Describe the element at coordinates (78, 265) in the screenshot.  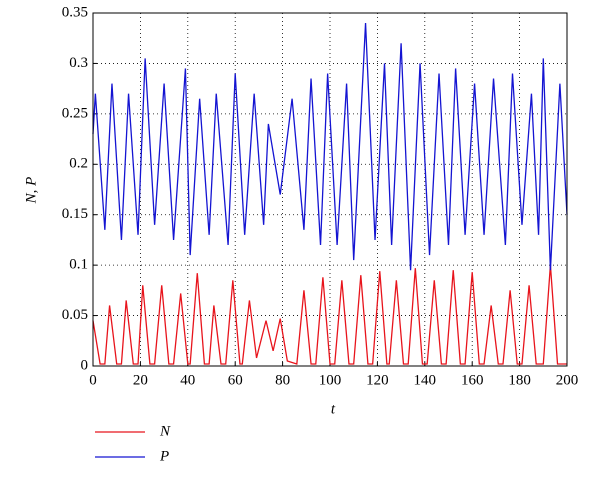
I see `y-tick-label: 0.1` at that location.